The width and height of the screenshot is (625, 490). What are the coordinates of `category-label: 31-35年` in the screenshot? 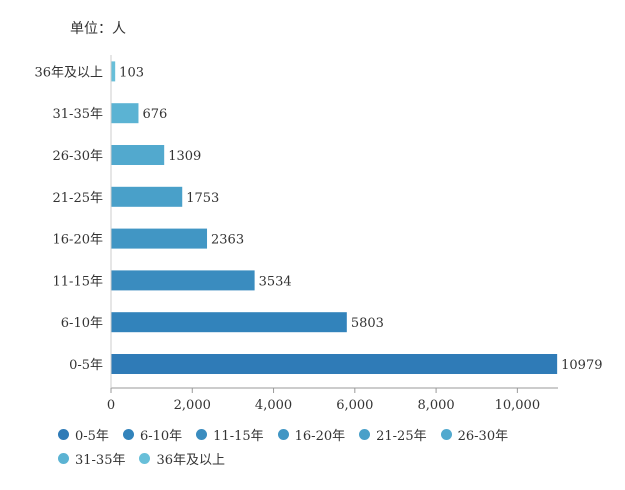 It's located at (78, 114).